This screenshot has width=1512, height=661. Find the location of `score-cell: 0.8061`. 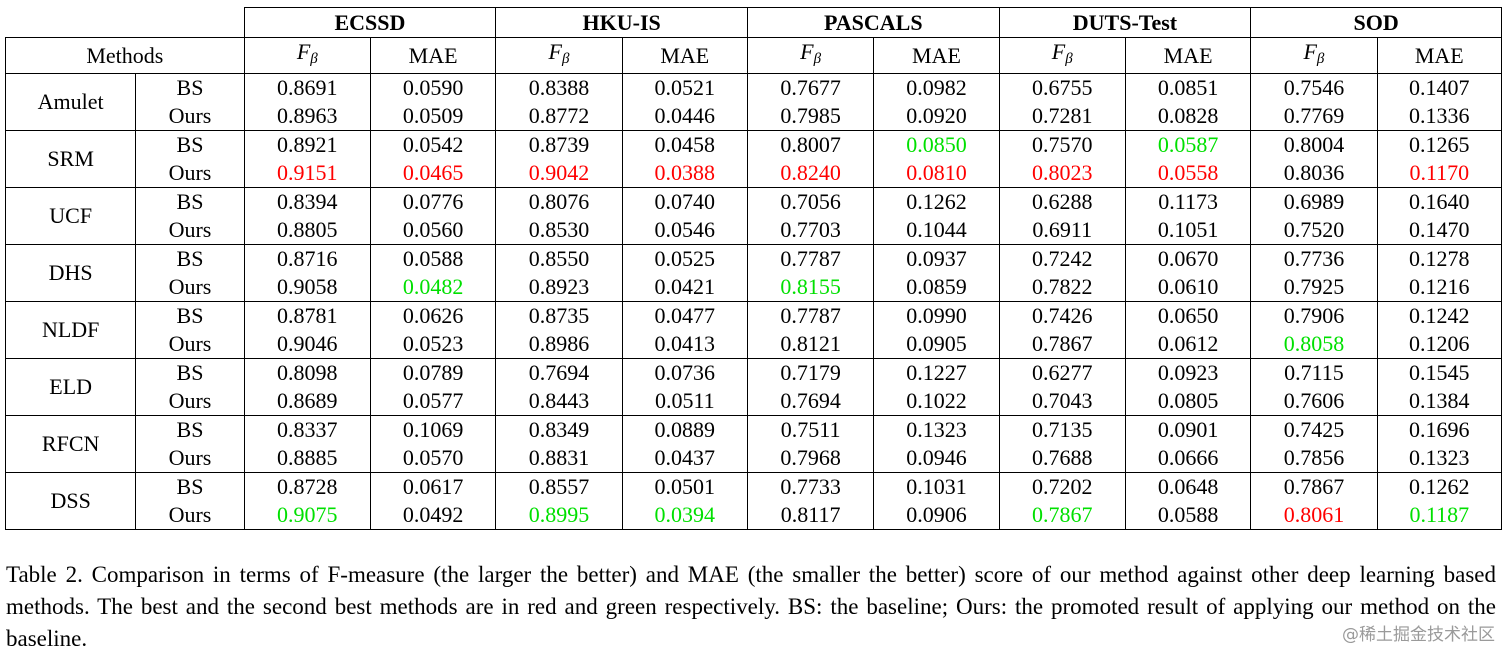

score-cell: 0.8061 is located at coordinates (1314, 515).